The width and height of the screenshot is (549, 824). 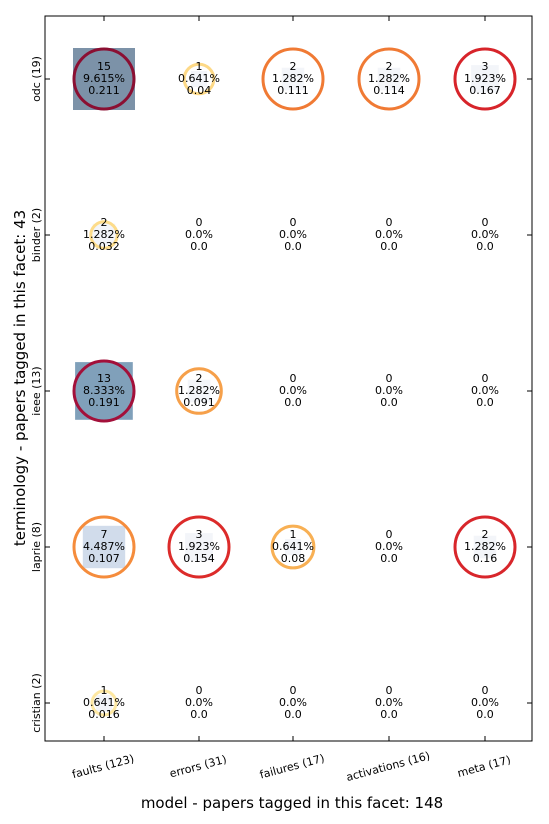 I want to click on cell-score-label: 0.016, so click(x=104, y=714).